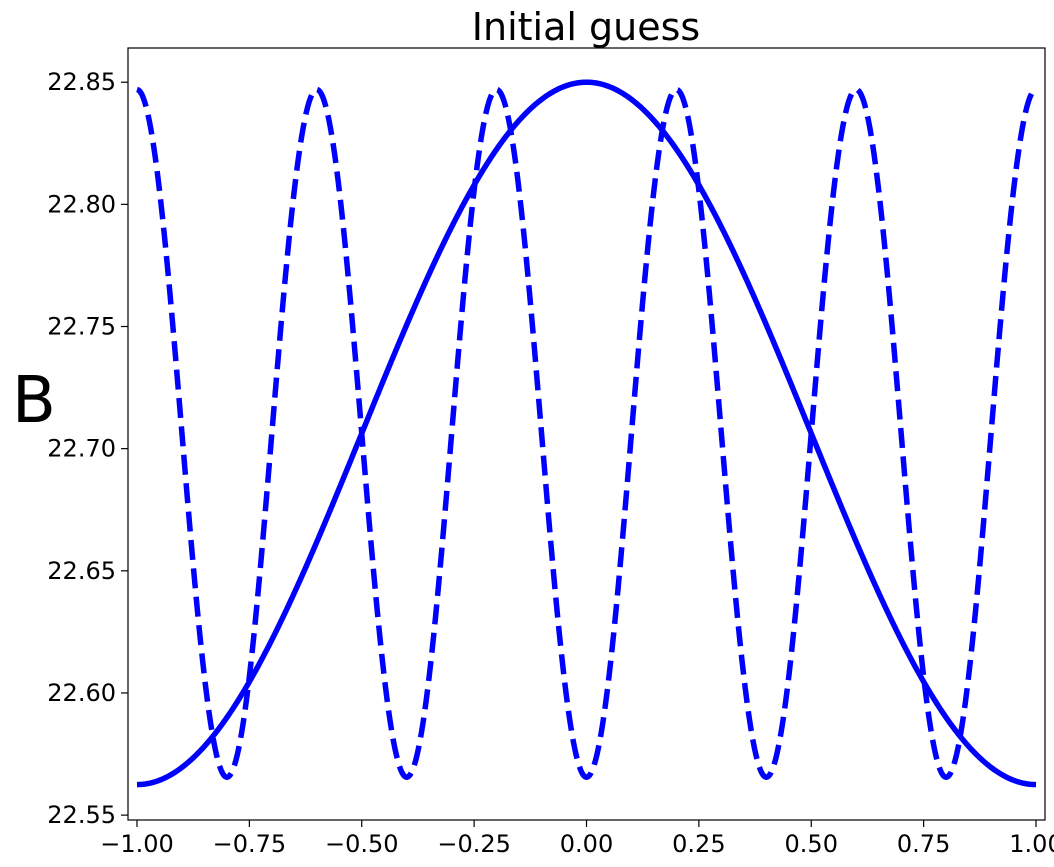 Image resolution: width=1054 pixels, height=867 pixels. What do you see at coordinates (81, 693) in the screenshot?
I see `y-tick-label: 22.60` at bounding box center [81, 693].